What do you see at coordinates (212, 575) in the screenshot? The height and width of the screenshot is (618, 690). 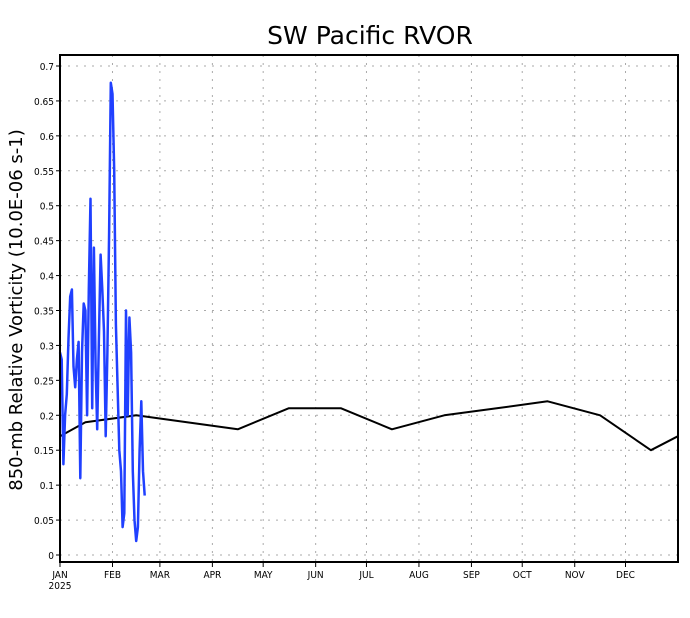 I see `x-tick-label: APR` at bounding box center [212, 575].